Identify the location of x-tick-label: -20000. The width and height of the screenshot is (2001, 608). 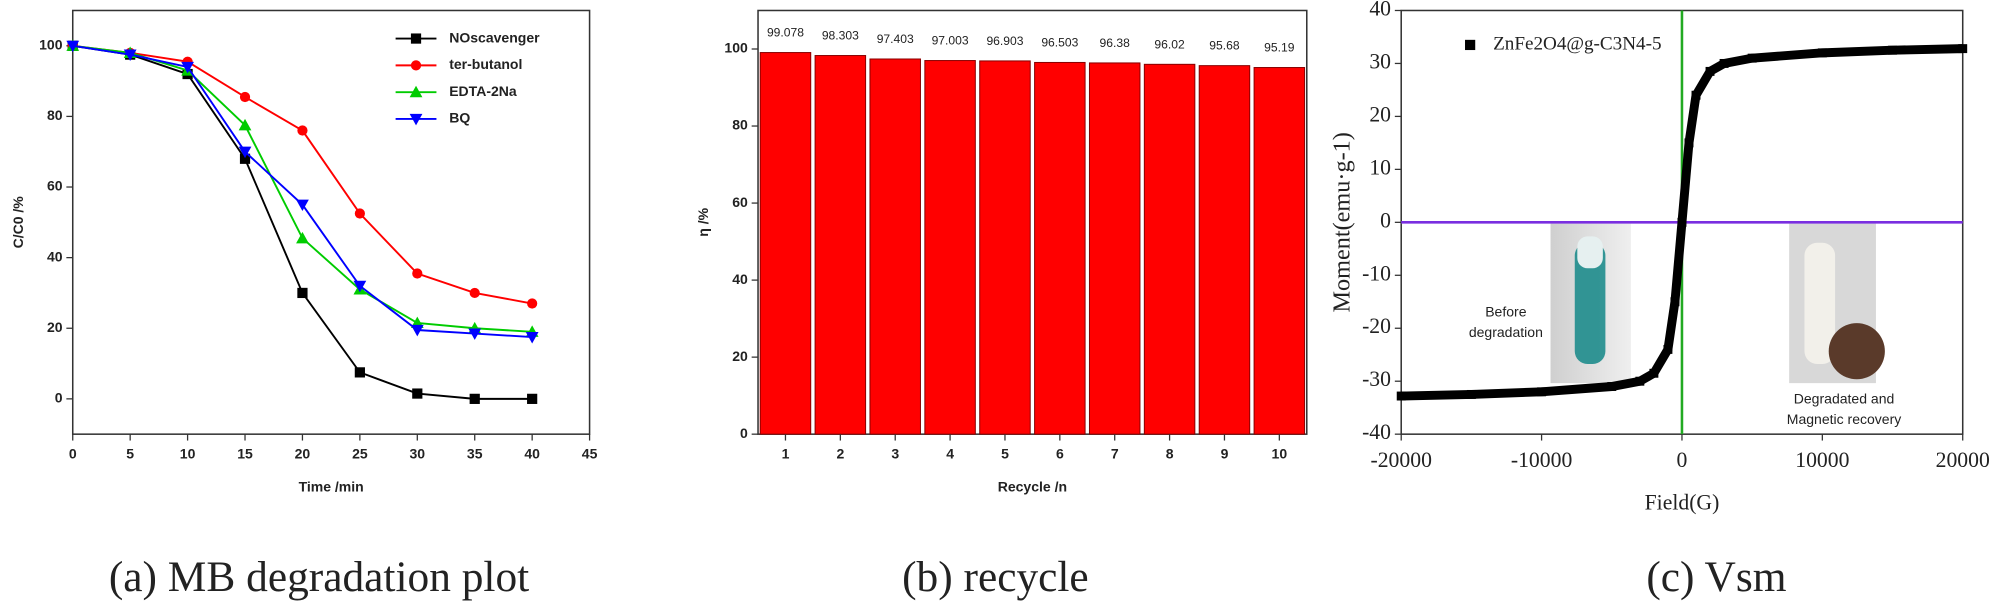
(1401, 460).